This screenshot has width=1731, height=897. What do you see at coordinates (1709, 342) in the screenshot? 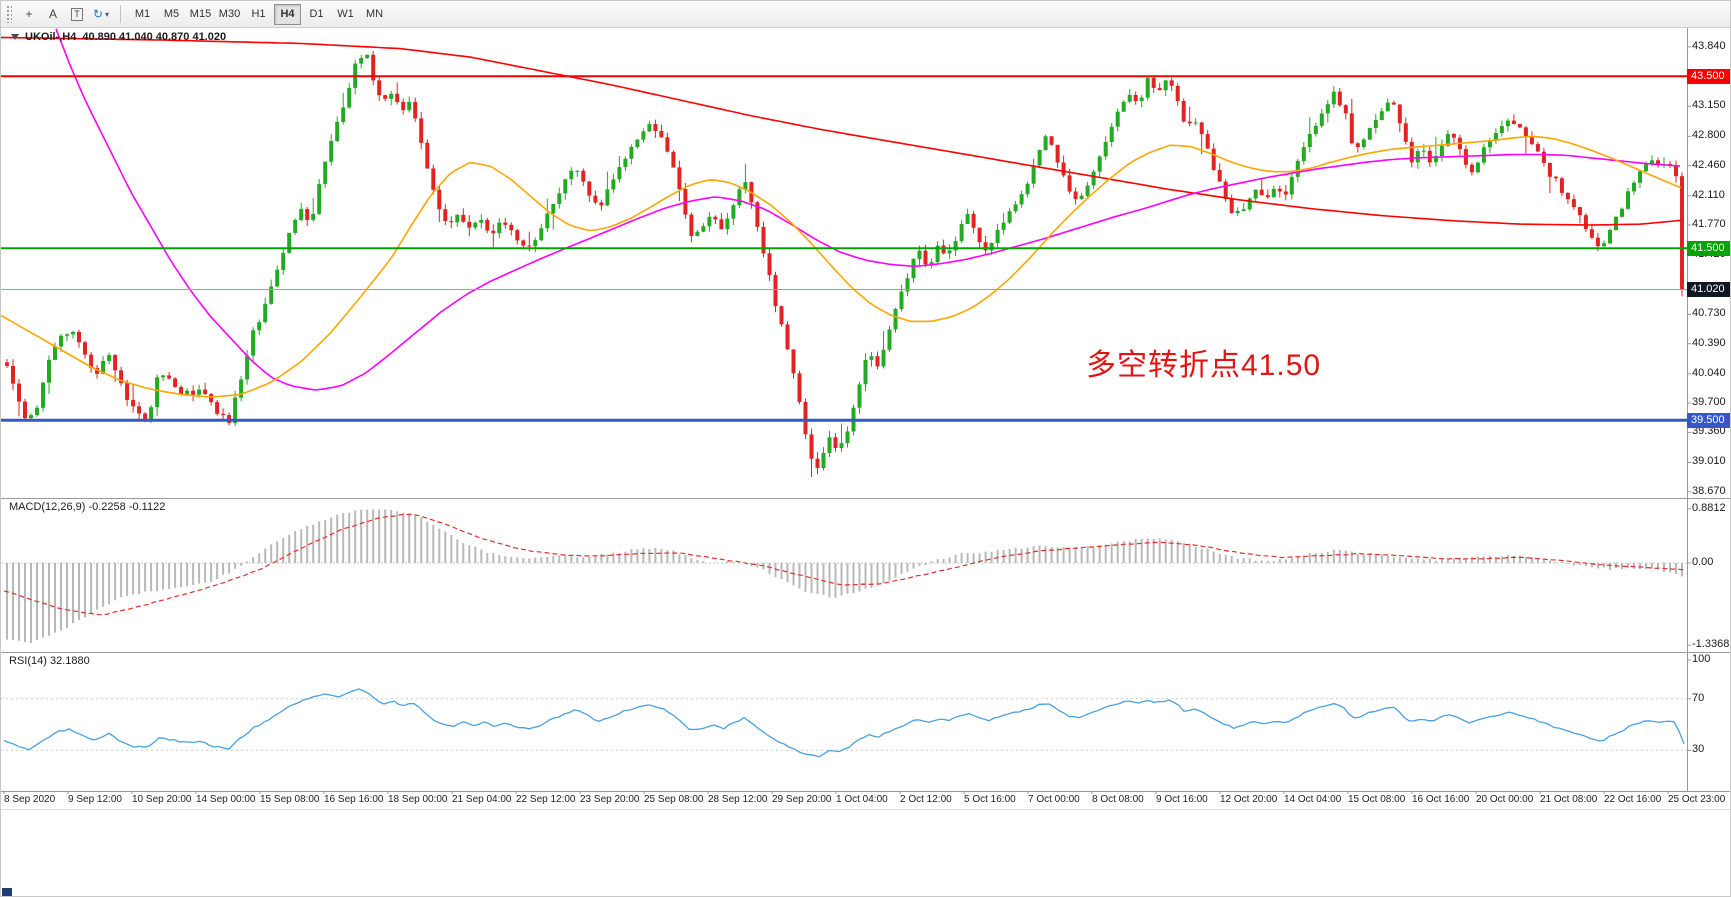
I see `price-tick-label: 40.390` at bounding box center [1709, 342].